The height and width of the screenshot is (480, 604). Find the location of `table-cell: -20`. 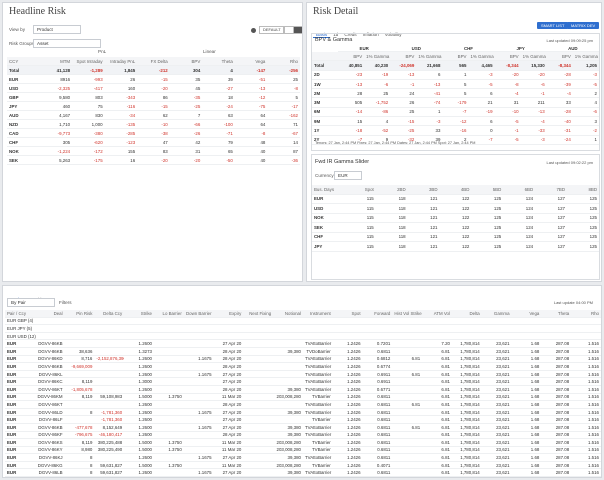

table-cell: -20 is located at coordinates (153, 88).